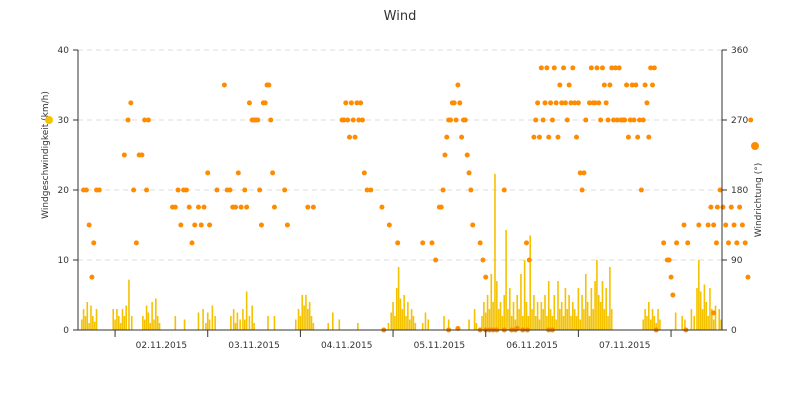 The image size is (800, 400). What do you see at coordinates (64, 191) in the screenshot?
I see `left-tick-label: 20` at bounding box center [64, 191].